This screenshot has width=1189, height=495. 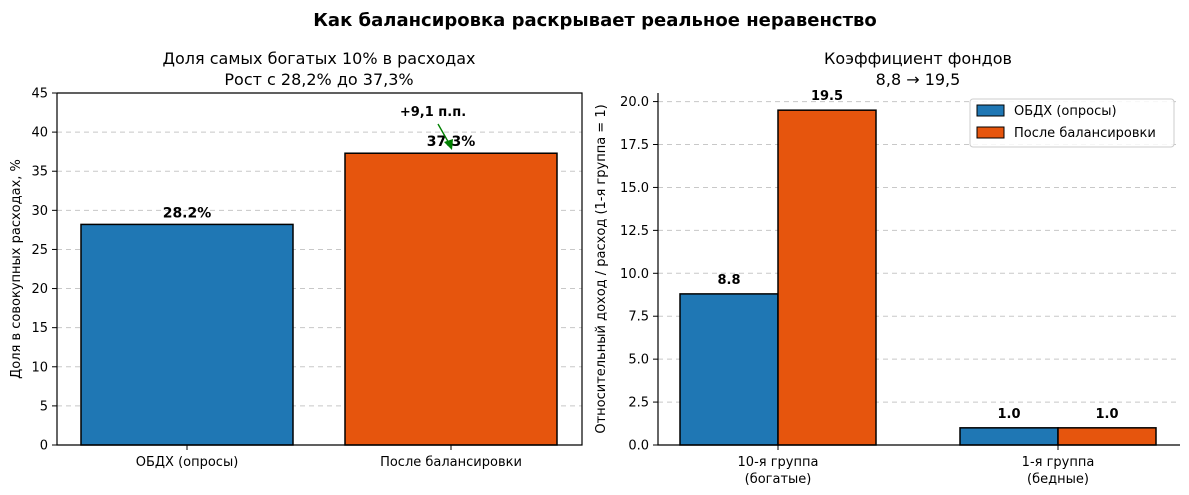 I want to click on left-y-tick-label: 10, so click(x=39, y=367).